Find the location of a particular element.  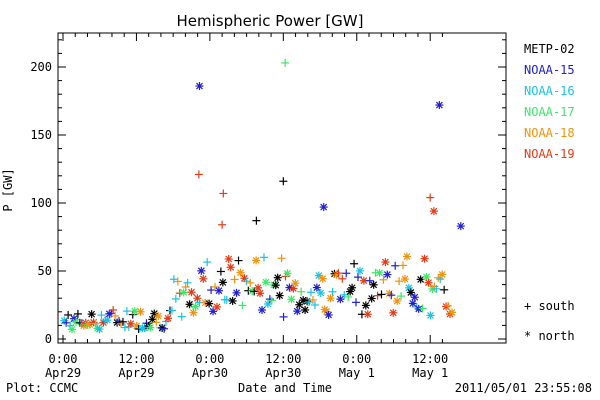

timestamp: 2011/05/01 23:55:08 is located at coordinates (523, 388).